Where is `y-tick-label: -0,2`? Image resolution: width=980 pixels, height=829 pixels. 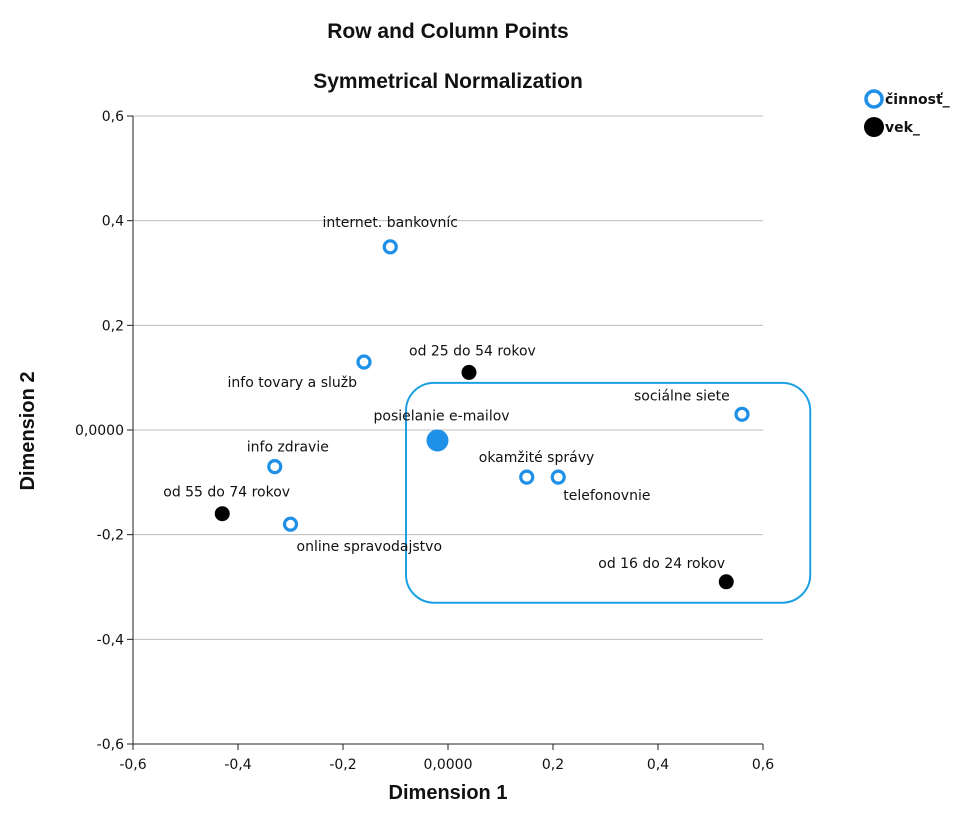
y-tick-label: -0,2 is located at coordinates (110, 536).